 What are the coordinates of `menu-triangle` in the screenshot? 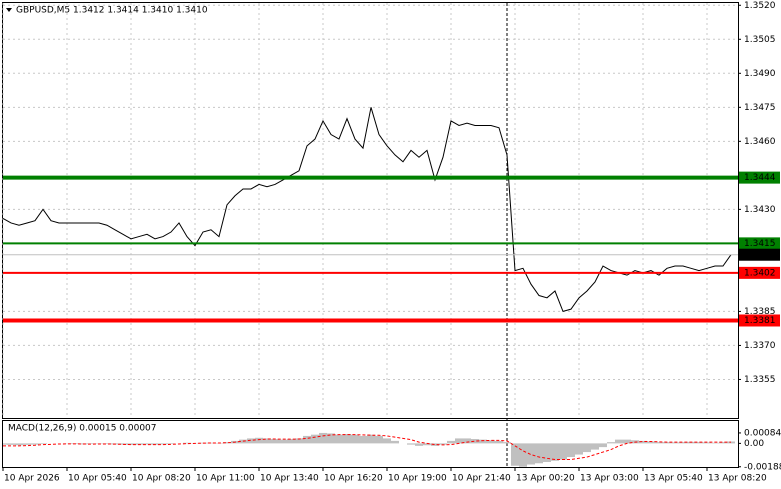 It's located at (9, 10).